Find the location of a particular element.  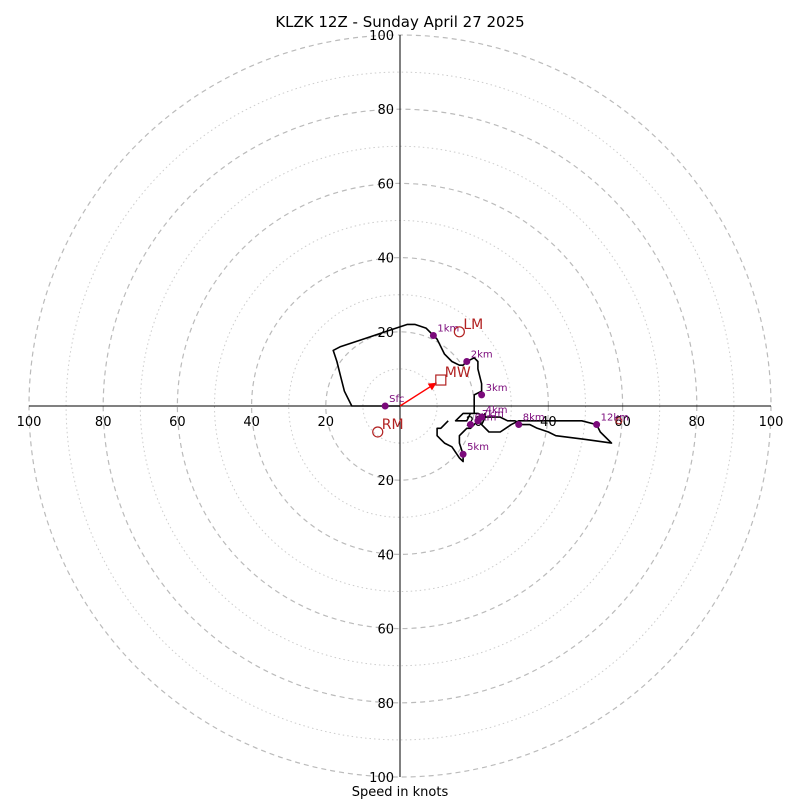

hodograph-line is located at coordinates (472, 393).